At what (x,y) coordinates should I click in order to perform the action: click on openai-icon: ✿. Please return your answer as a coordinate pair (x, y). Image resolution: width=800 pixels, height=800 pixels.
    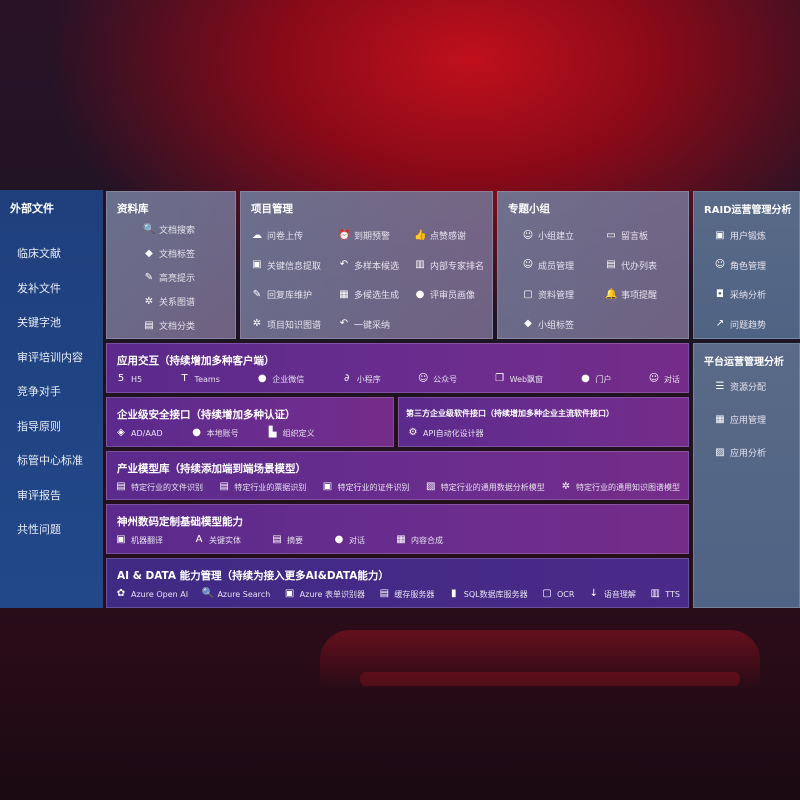
    Looking at the image, I should click on (121, 593).